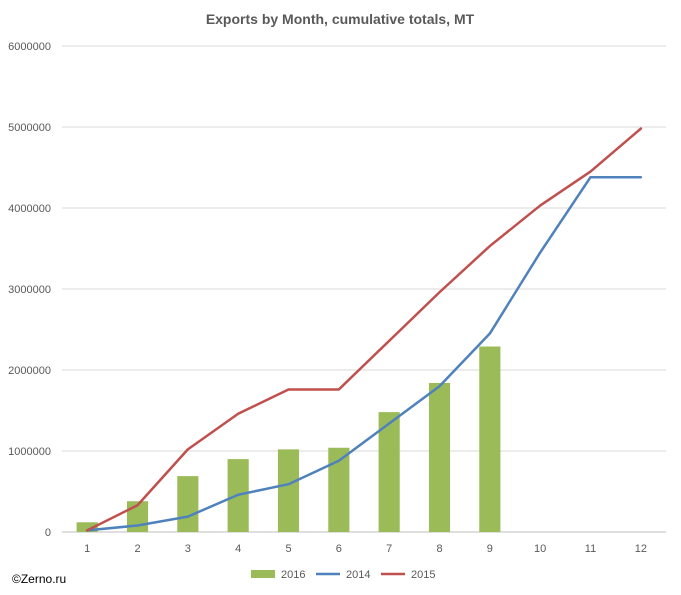  I want to click on x-tick-label: 4, so click(238, 549).